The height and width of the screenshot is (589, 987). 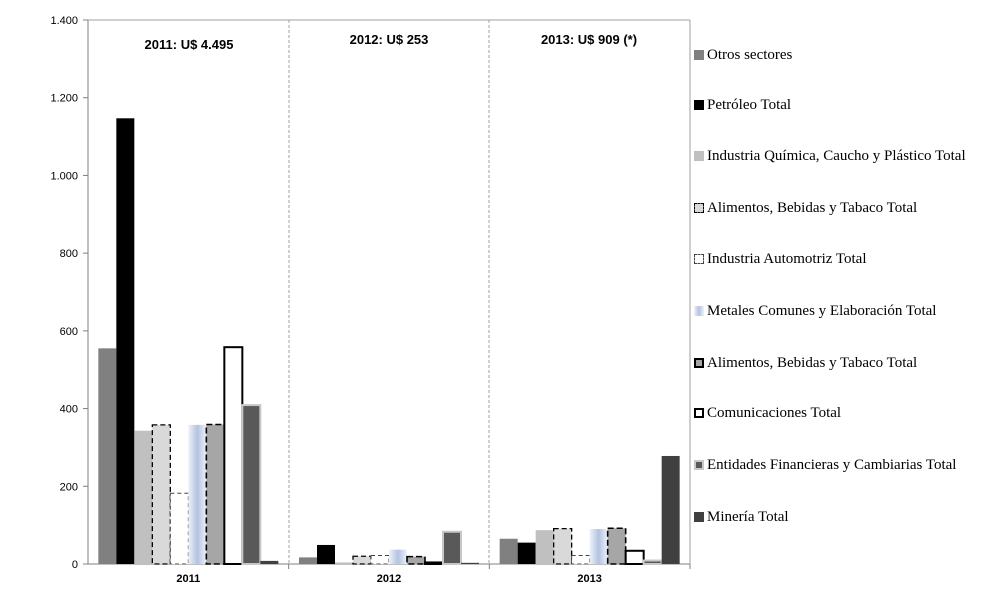 I want to click on x-category-label: 2013, so click(x=589, y=579).